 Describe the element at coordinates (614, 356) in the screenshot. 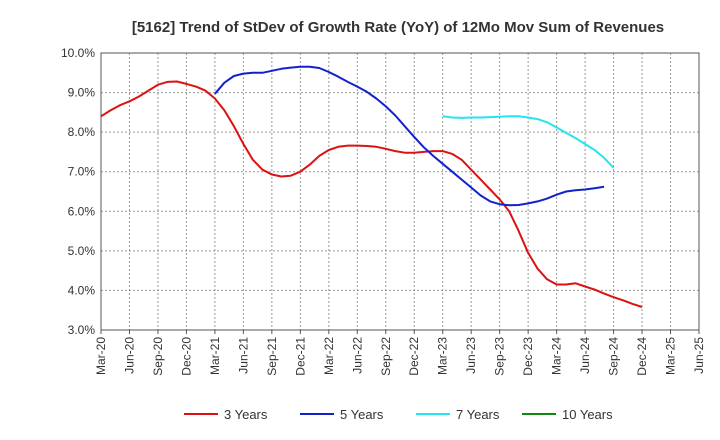

I see `x-tick-label: Sep-24` at that location.